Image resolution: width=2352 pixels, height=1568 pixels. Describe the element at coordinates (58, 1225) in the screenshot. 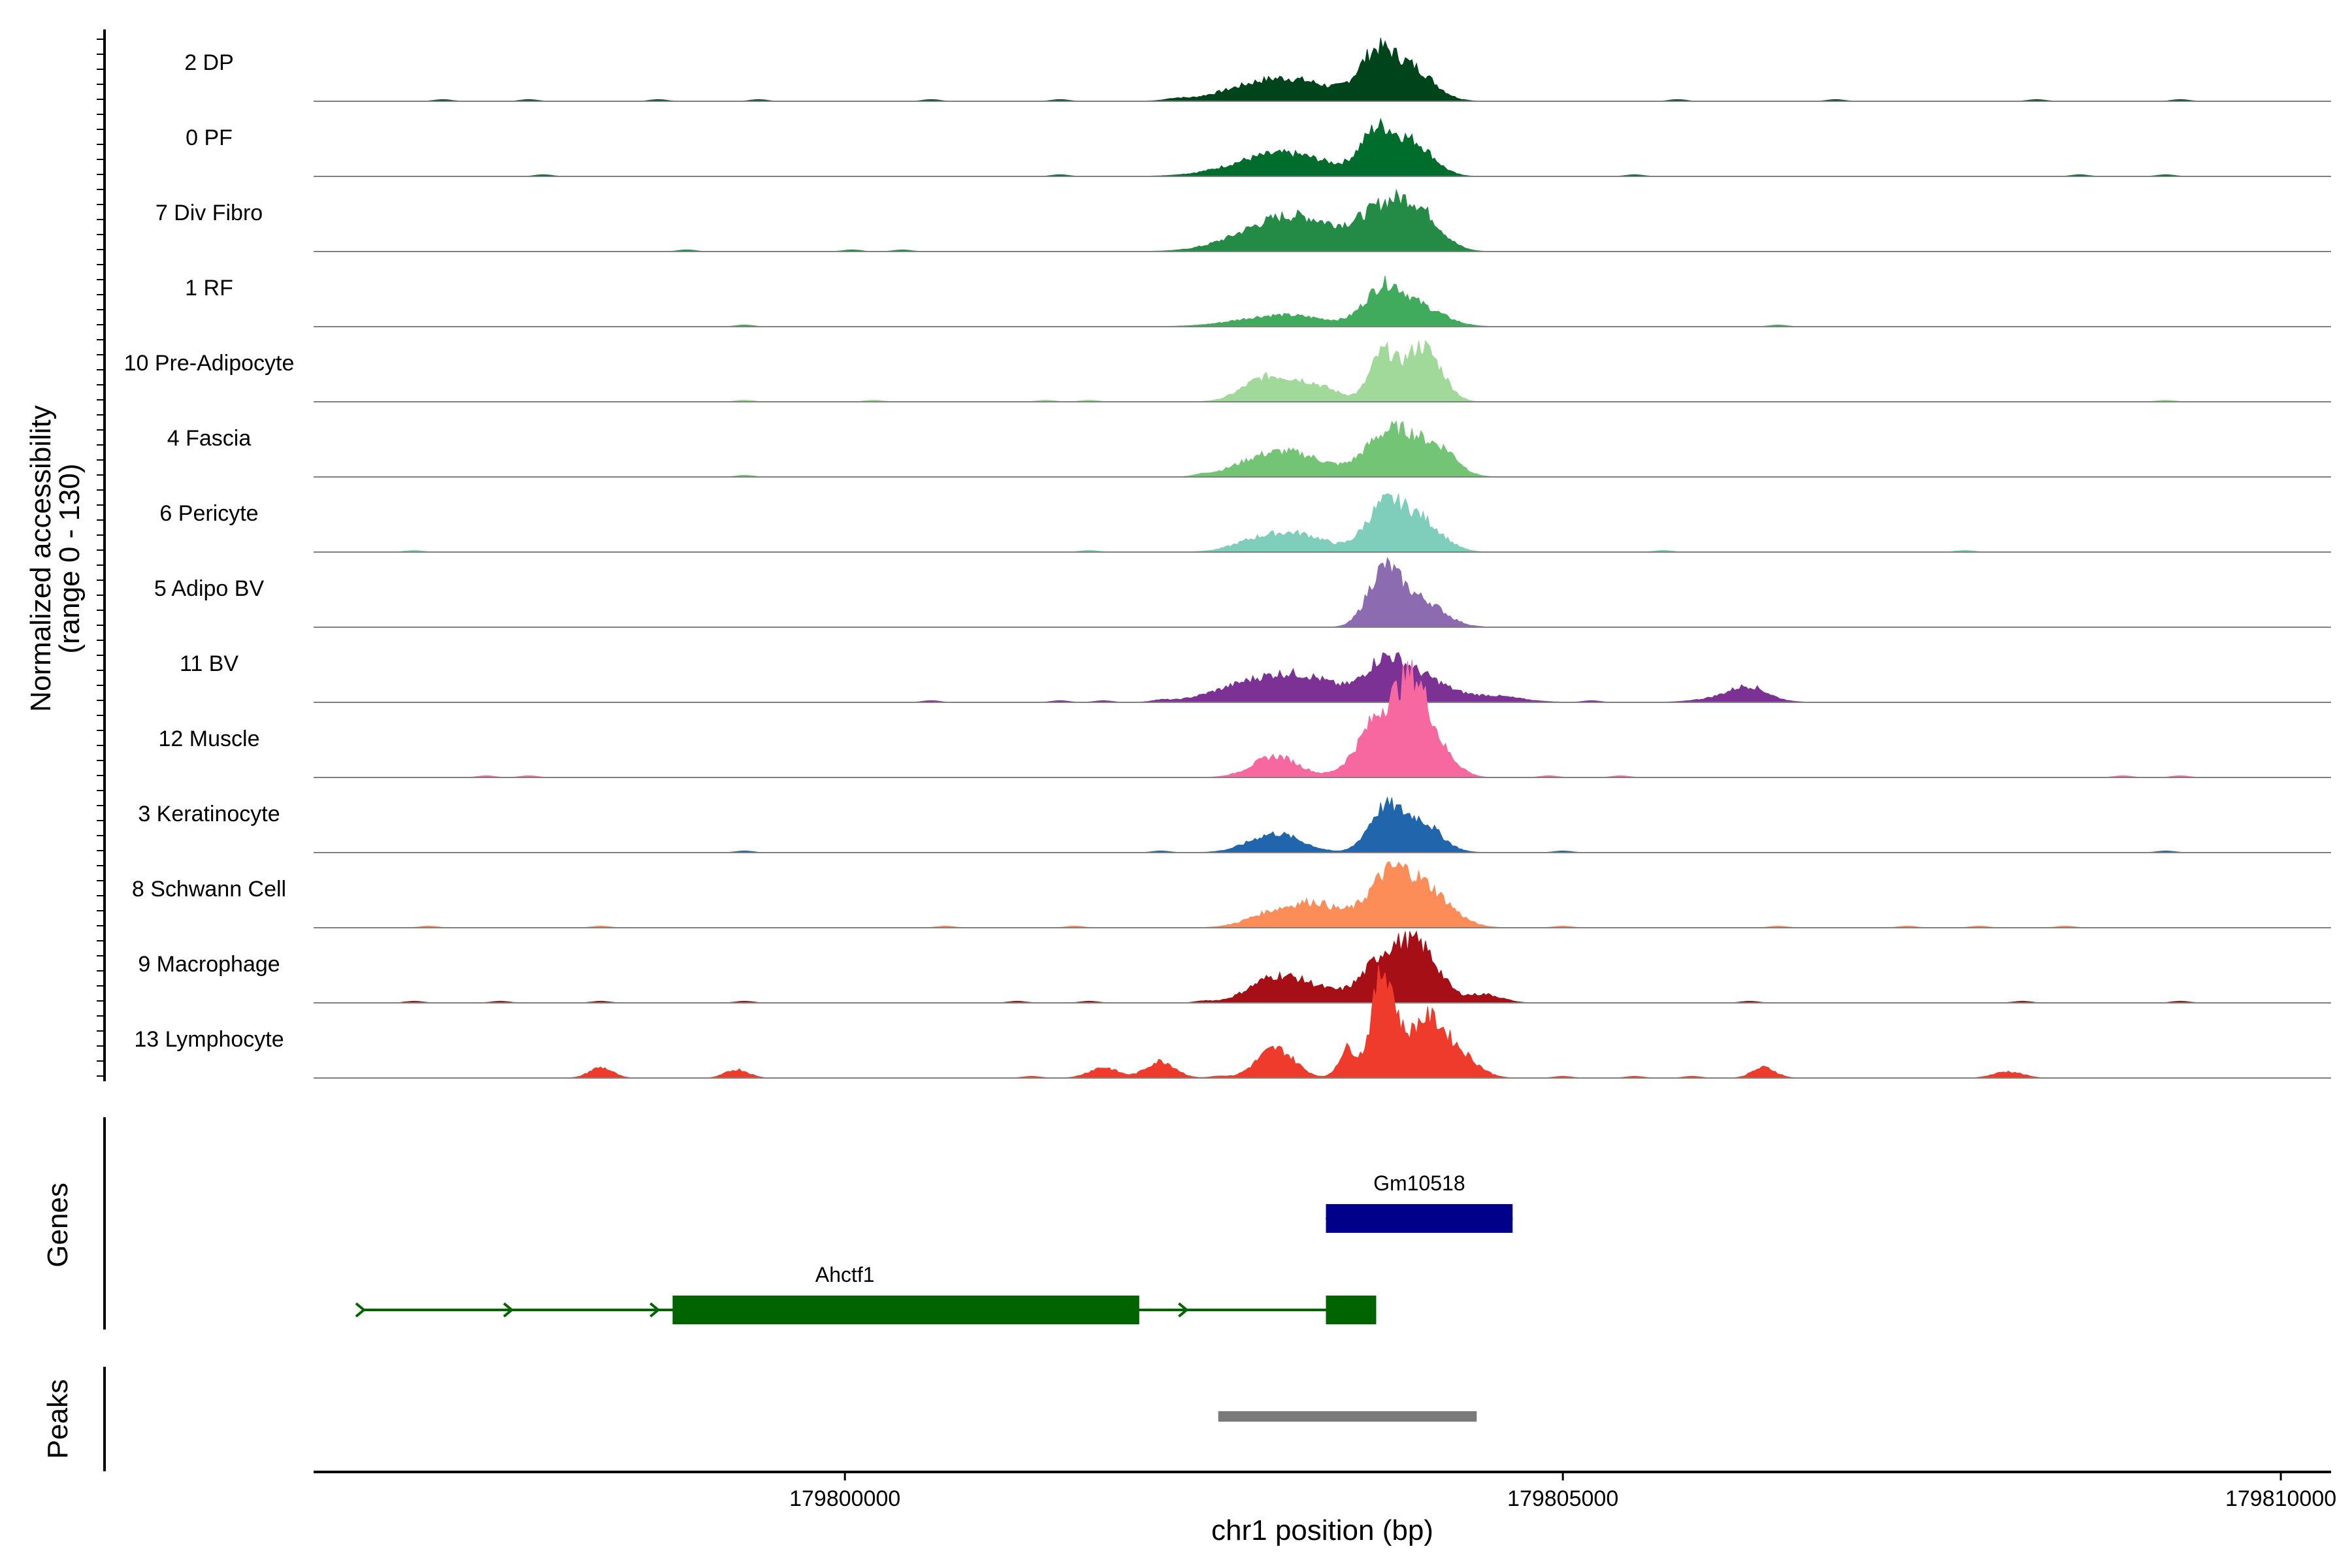

I see `genes-panel-label: Genes` at that location.